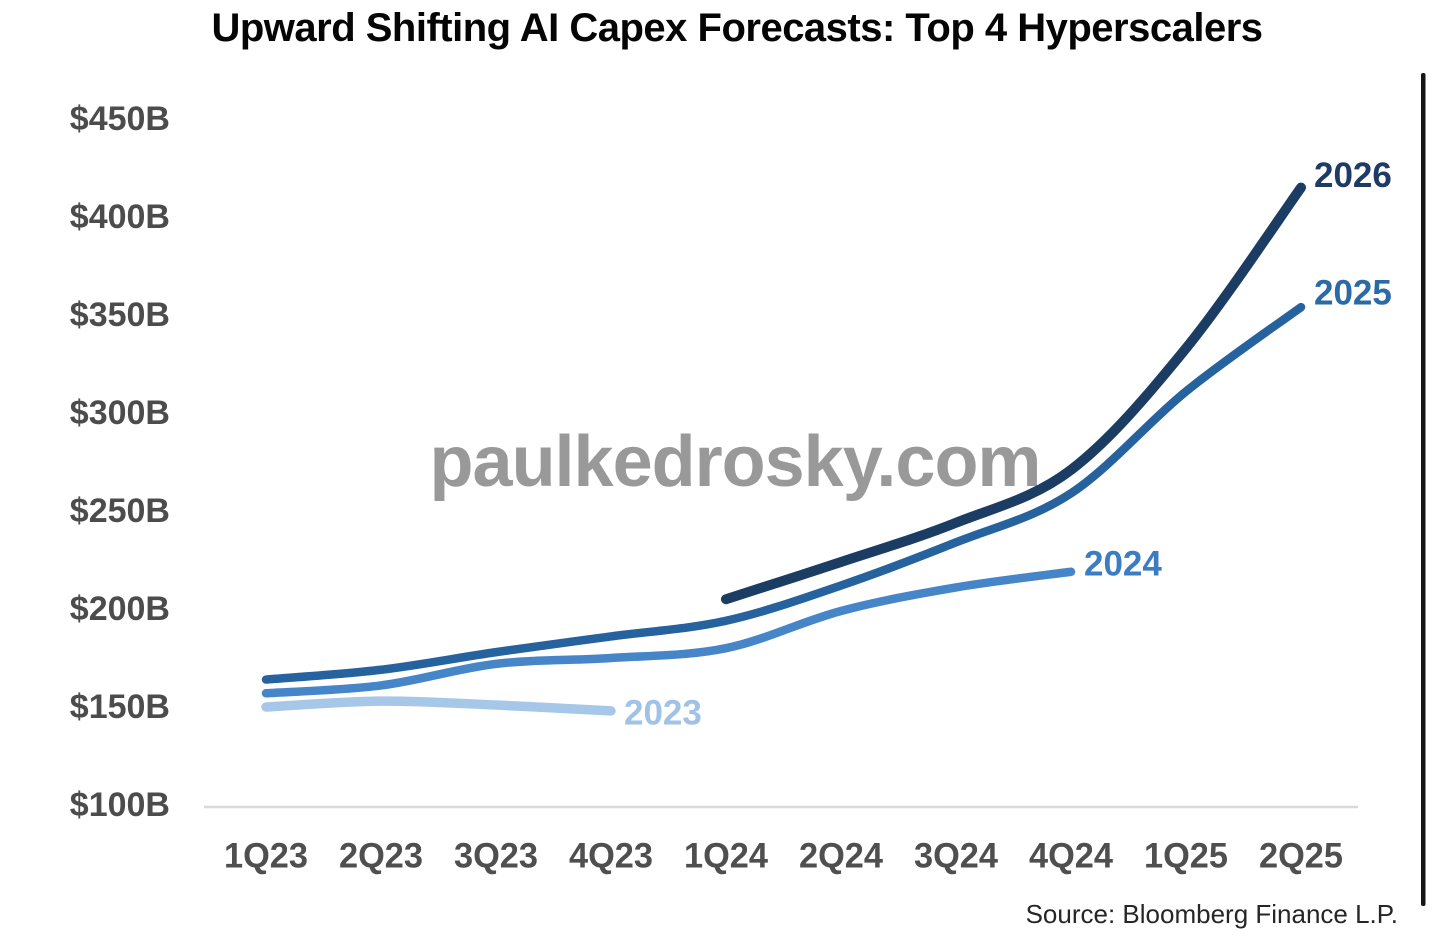 The width and height of the screenshot is (1456, 942). Describe the element at coordinates (120, 119) in the screenshot. I see `y-axis-tick-label: $450B` at that location.